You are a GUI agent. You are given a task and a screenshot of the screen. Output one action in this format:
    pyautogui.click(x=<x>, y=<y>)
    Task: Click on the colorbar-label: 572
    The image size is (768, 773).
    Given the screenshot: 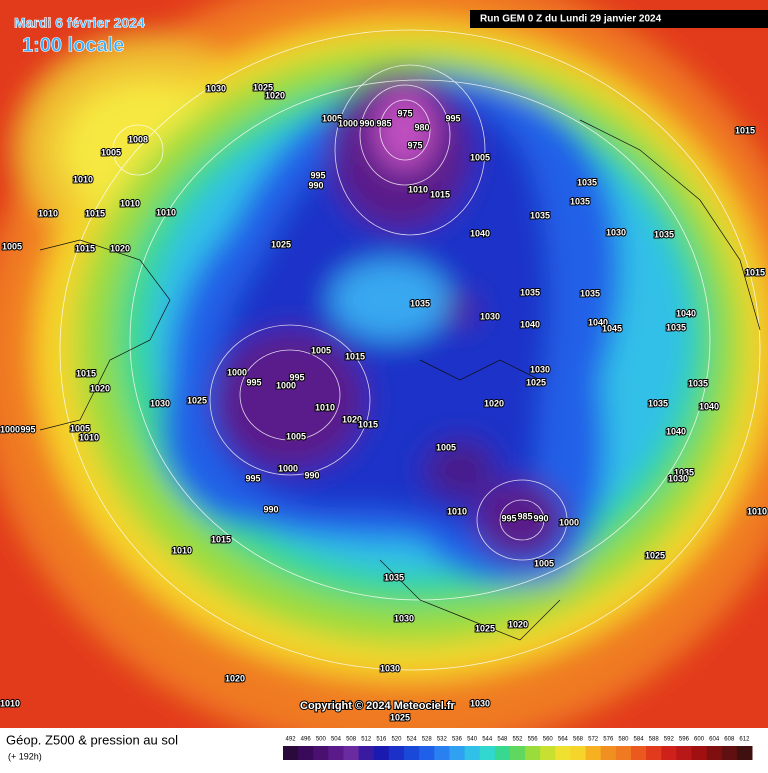 What is the action you would take?
    pyautogui.click(x=593, y=740)
    